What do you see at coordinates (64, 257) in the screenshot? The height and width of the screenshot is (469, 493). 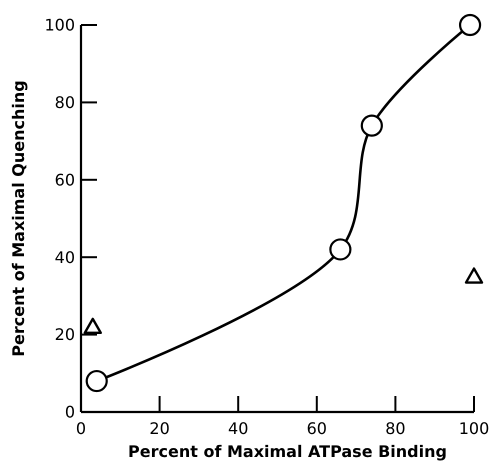 I see `y-tick-label: 40` at bounding box center [64, 257].